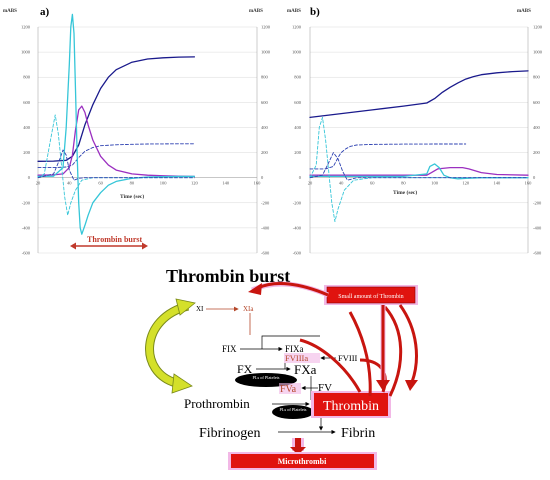 Image resolution: width=550 pixels, height=480 pixels. Describe the element at coordinates (228, 276) in the screenshot. I see `cascade-title: Thrombin burst` at that location.